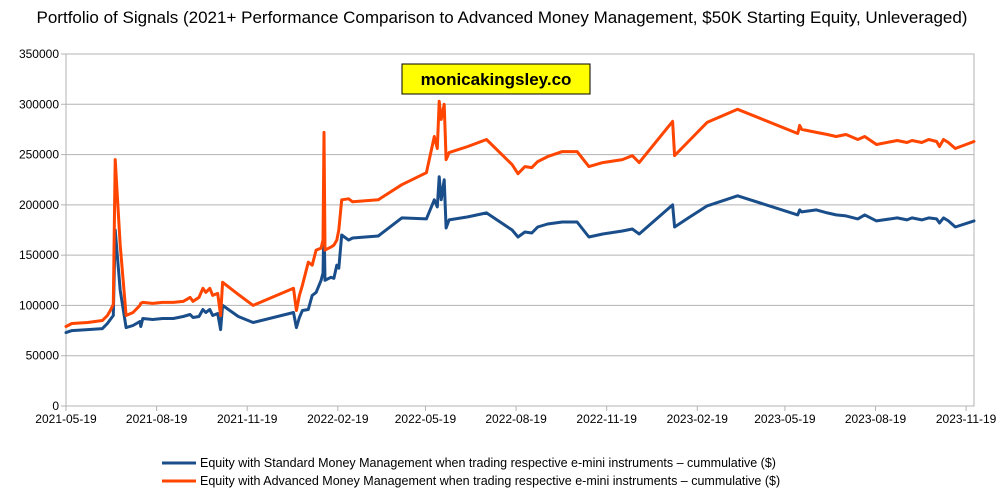 The image size is (1004, 495). I want to click on x-tick-label: 2022-05-19, so click(426, 419).